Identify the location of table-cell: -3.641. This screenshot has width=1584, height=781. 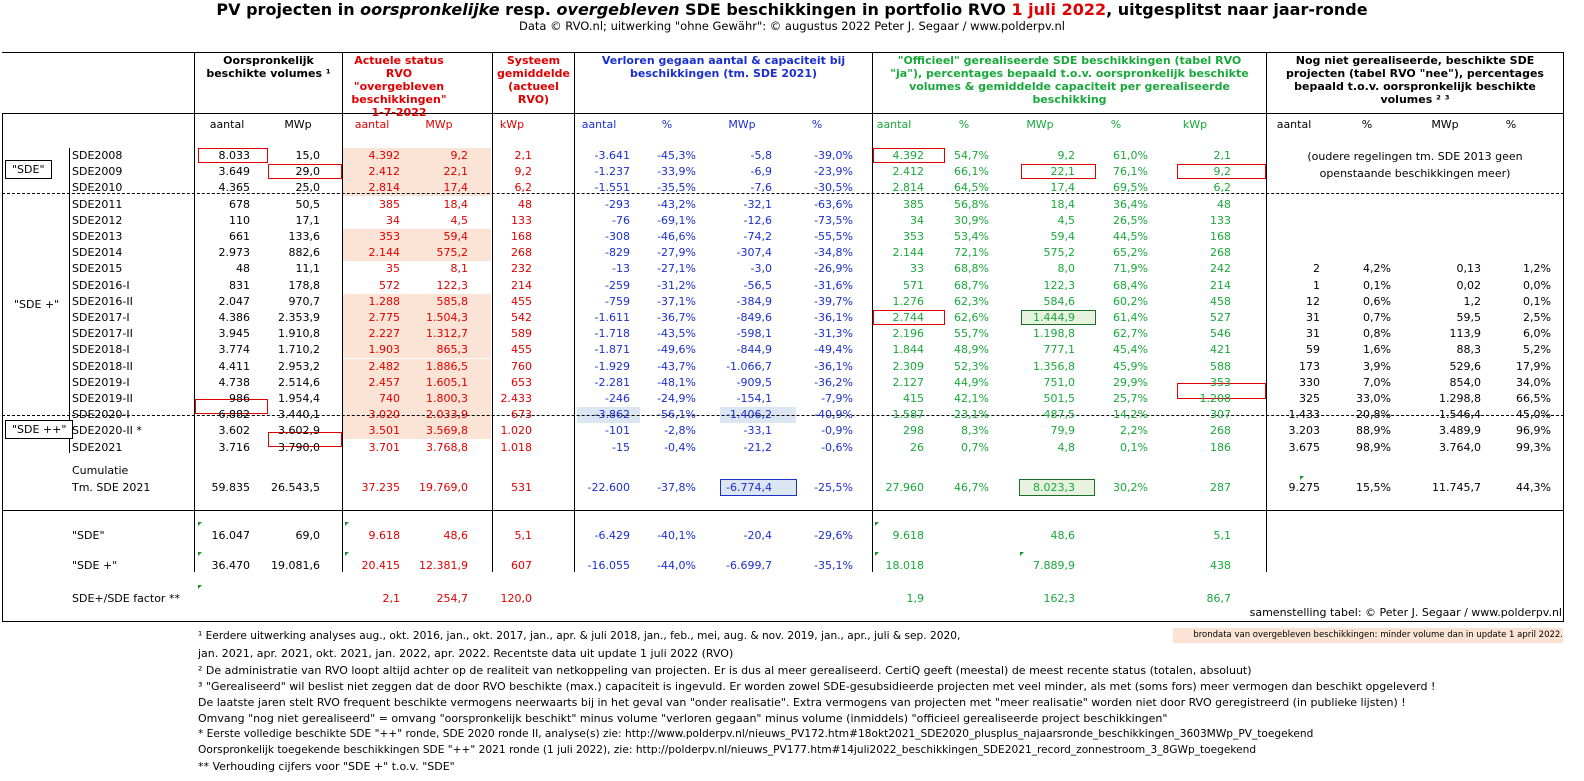
(612, 155).